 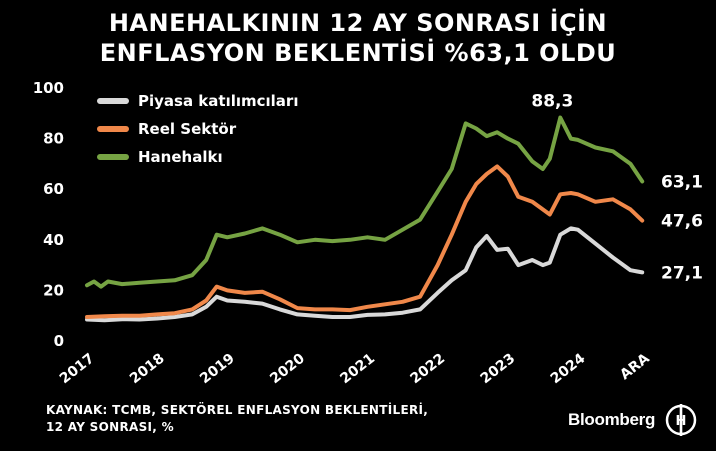 What do you see at coordinates (682, 273) in the screenshot?
I see `end-label-piyasa: 27,1` at bounding box center [682, 273].